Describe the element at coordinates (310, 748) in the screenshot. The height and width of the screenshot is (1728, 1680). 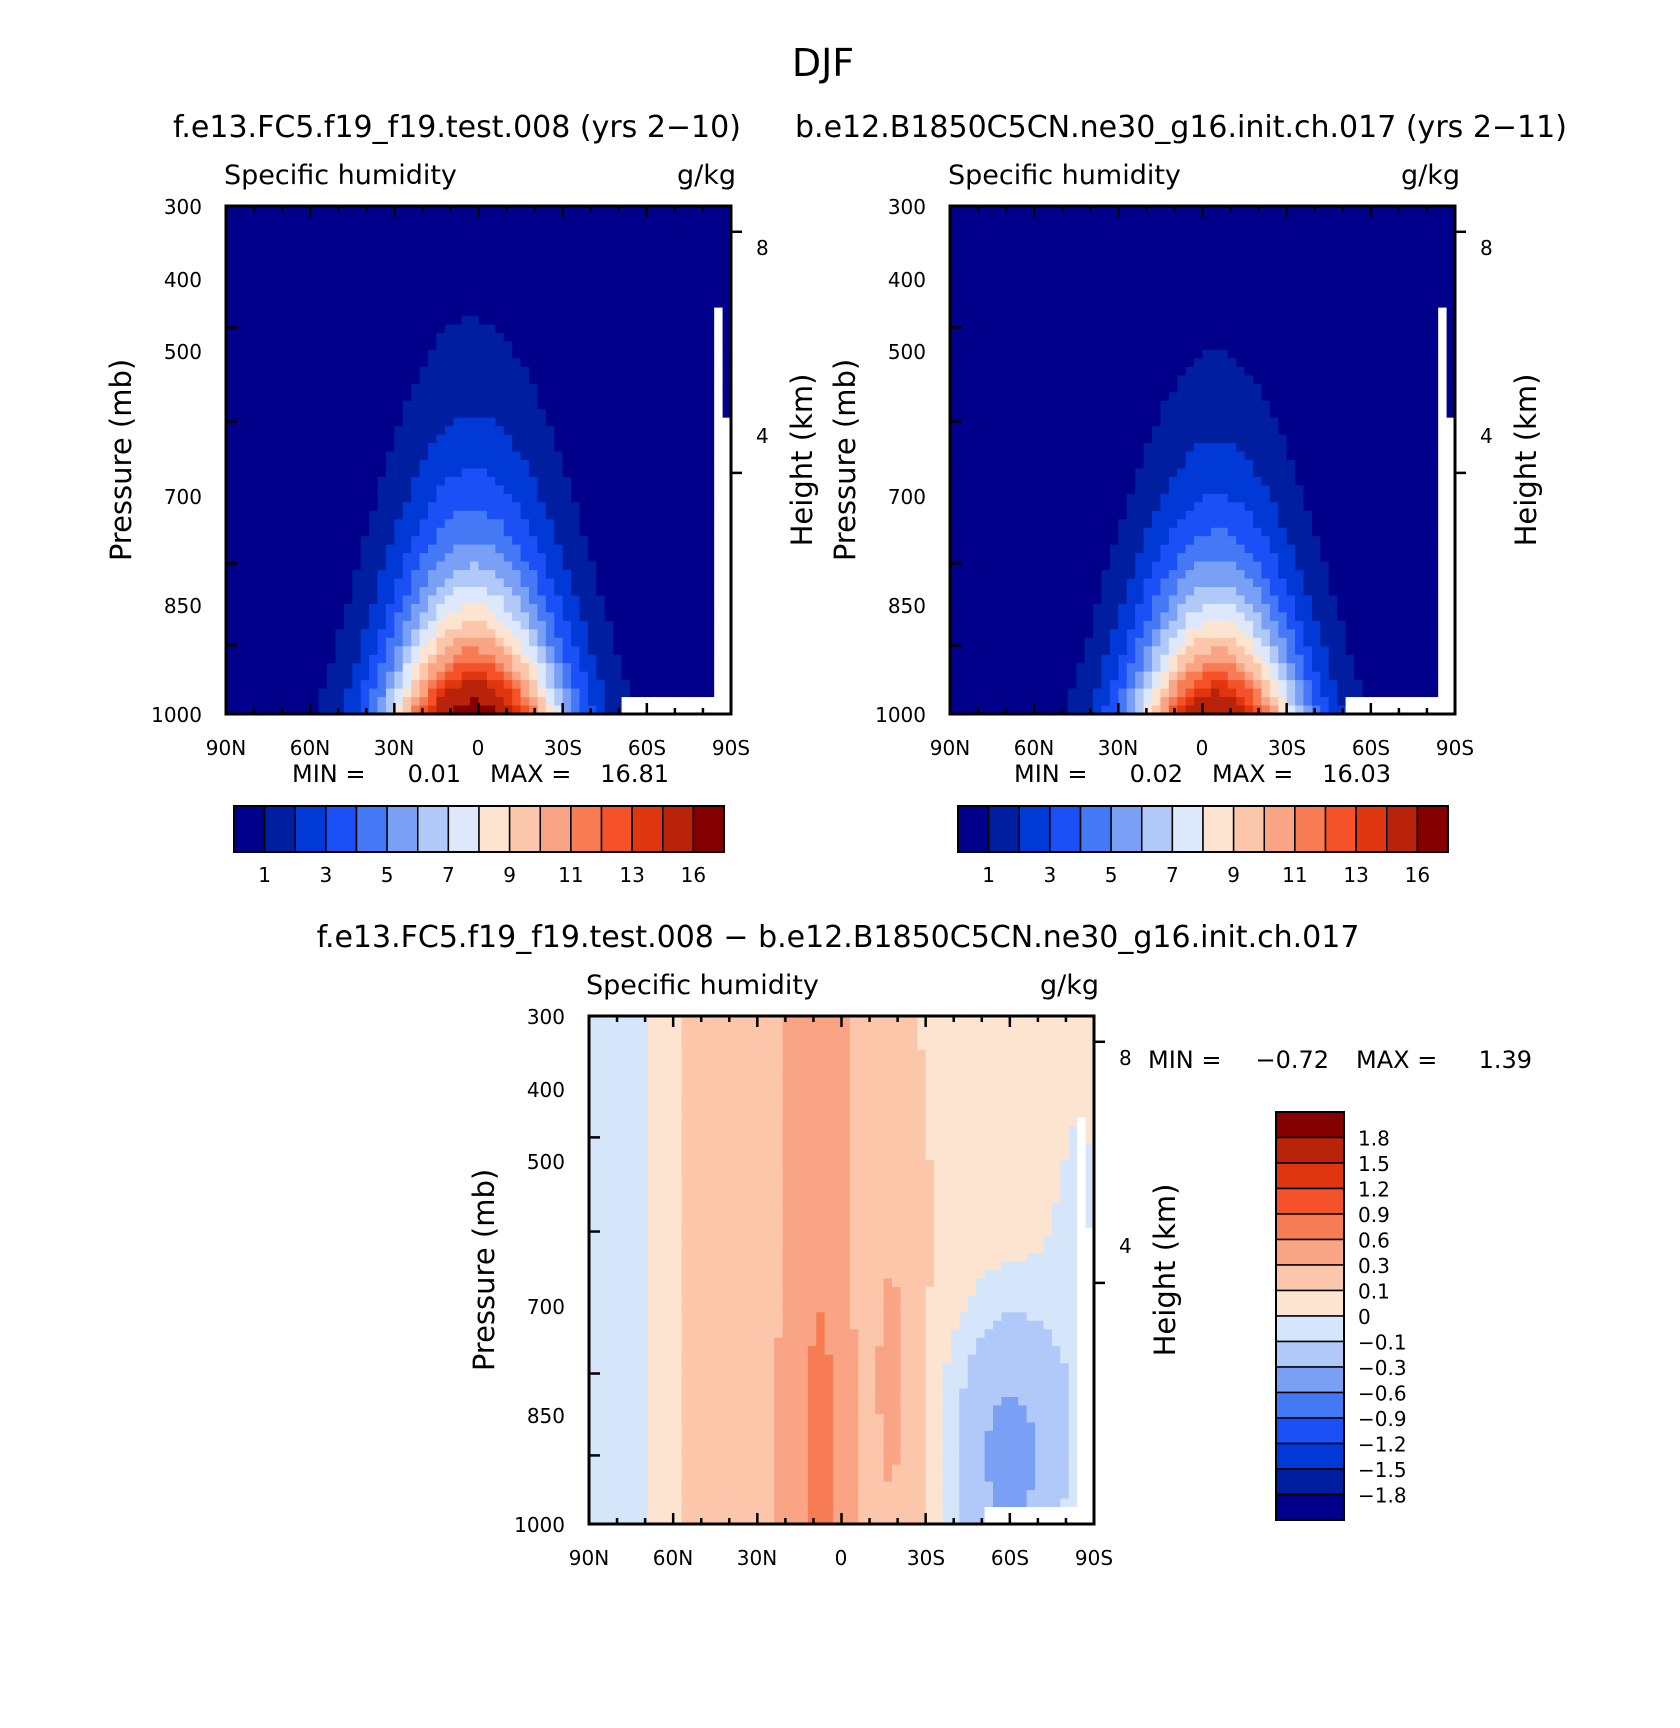
I see `test-x-tick-label: 60N` at that location.